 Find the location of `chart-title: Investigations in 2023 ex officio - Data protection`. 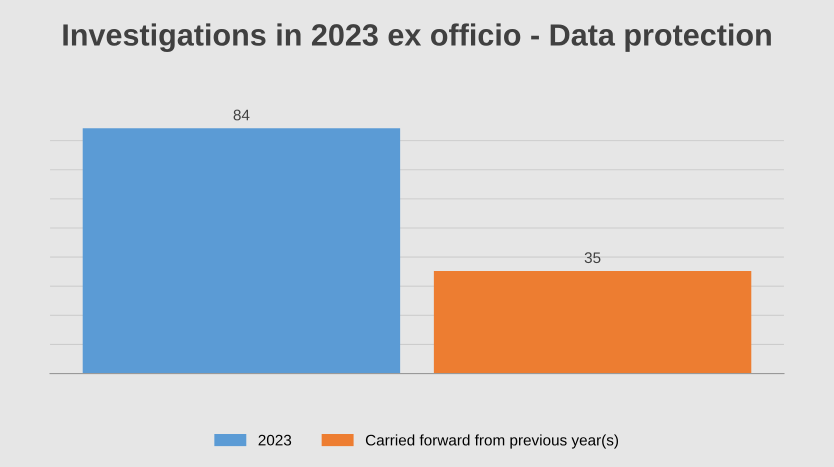

chart-title: Investigations in 2023 ex officio - Data protection is located at coordinates (417, 37).